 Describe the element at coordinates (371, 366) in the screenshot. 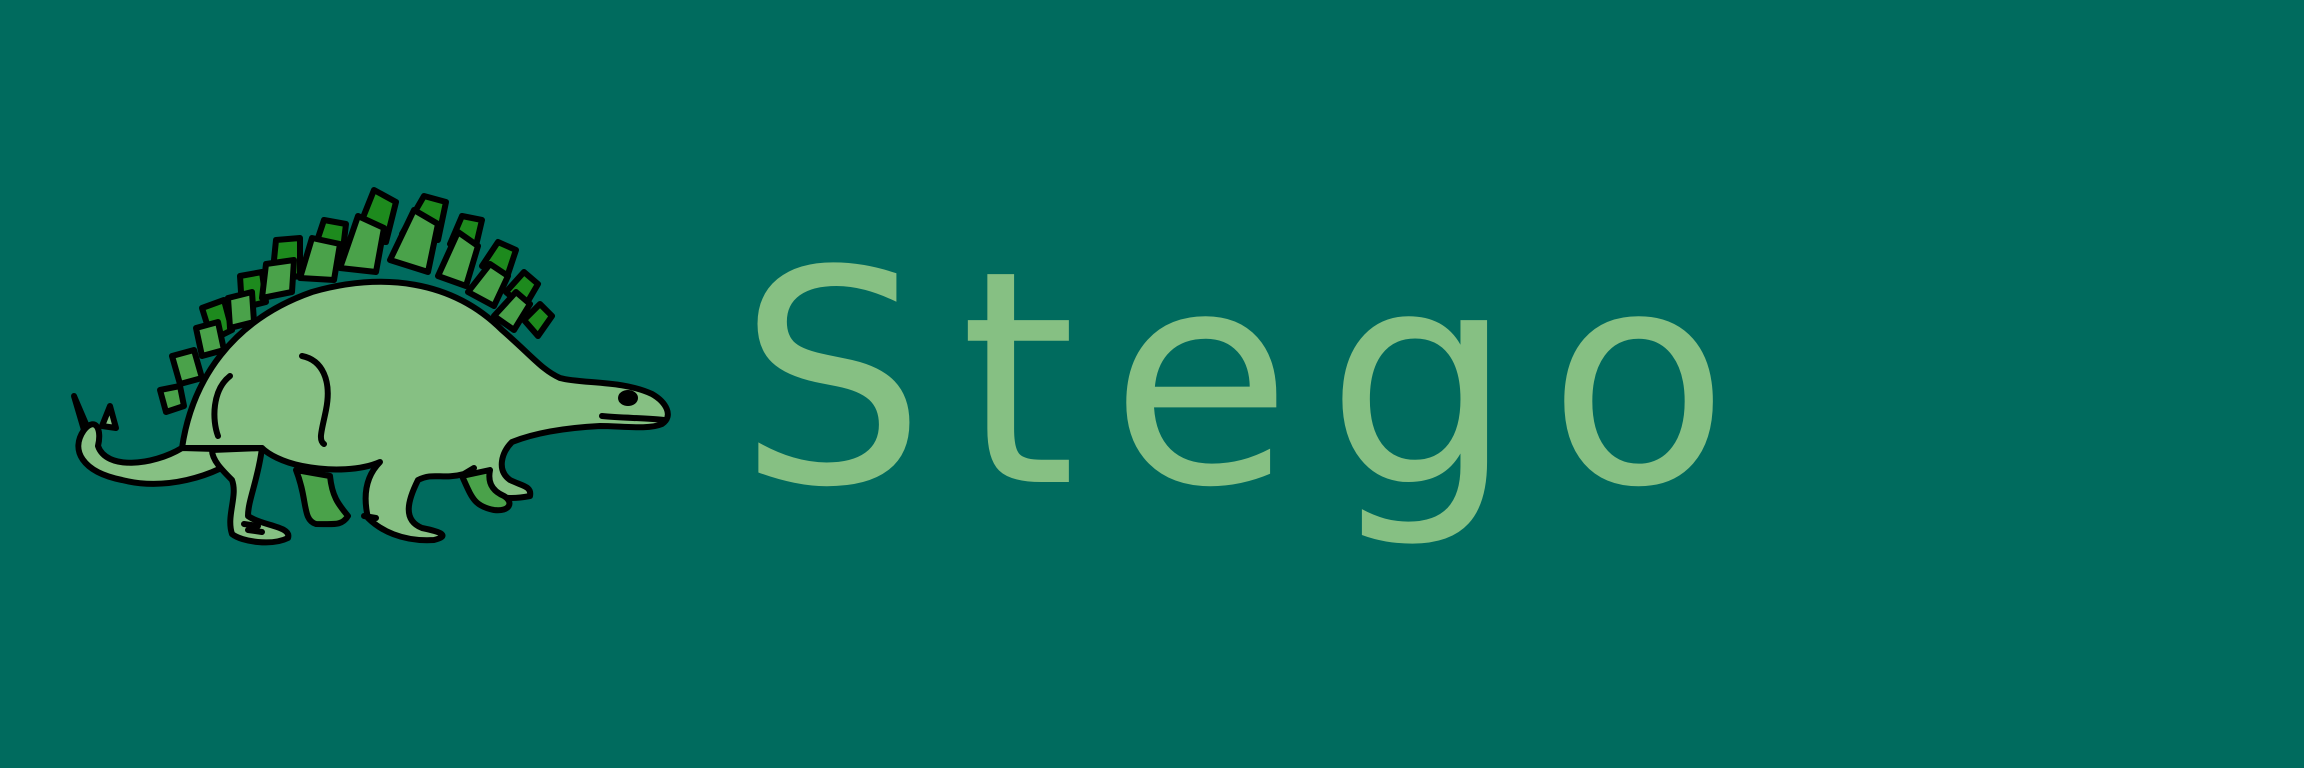

I see `stegosaurus-icon` at that location.